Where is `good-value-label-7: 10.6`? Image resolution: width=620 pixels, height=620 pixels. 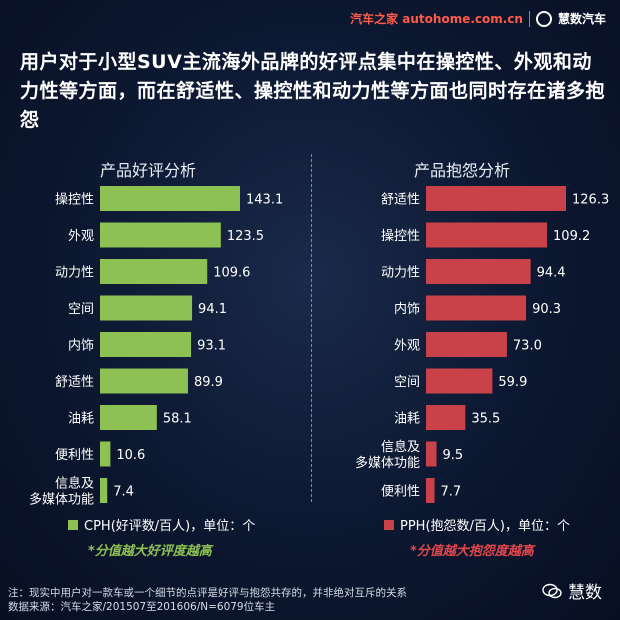
good-value-label-7: 10.6 is located at coordinates (130, 455).